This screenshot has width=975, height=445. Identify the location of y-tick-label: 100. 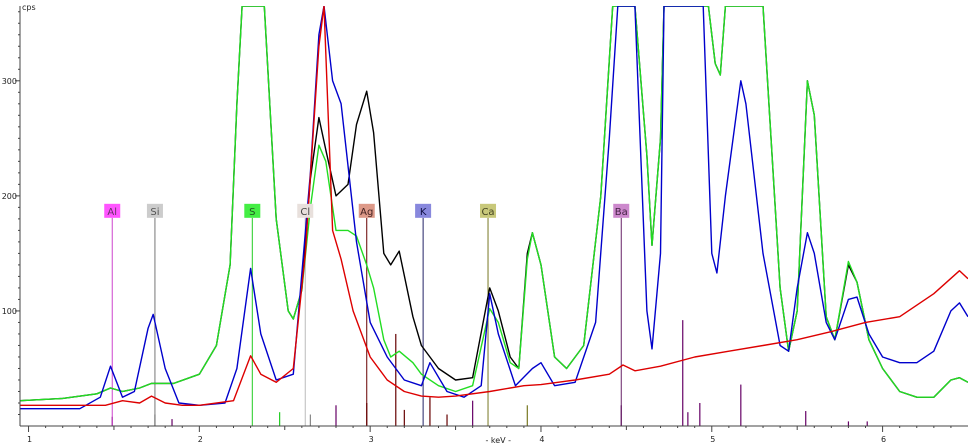
(9, 311).